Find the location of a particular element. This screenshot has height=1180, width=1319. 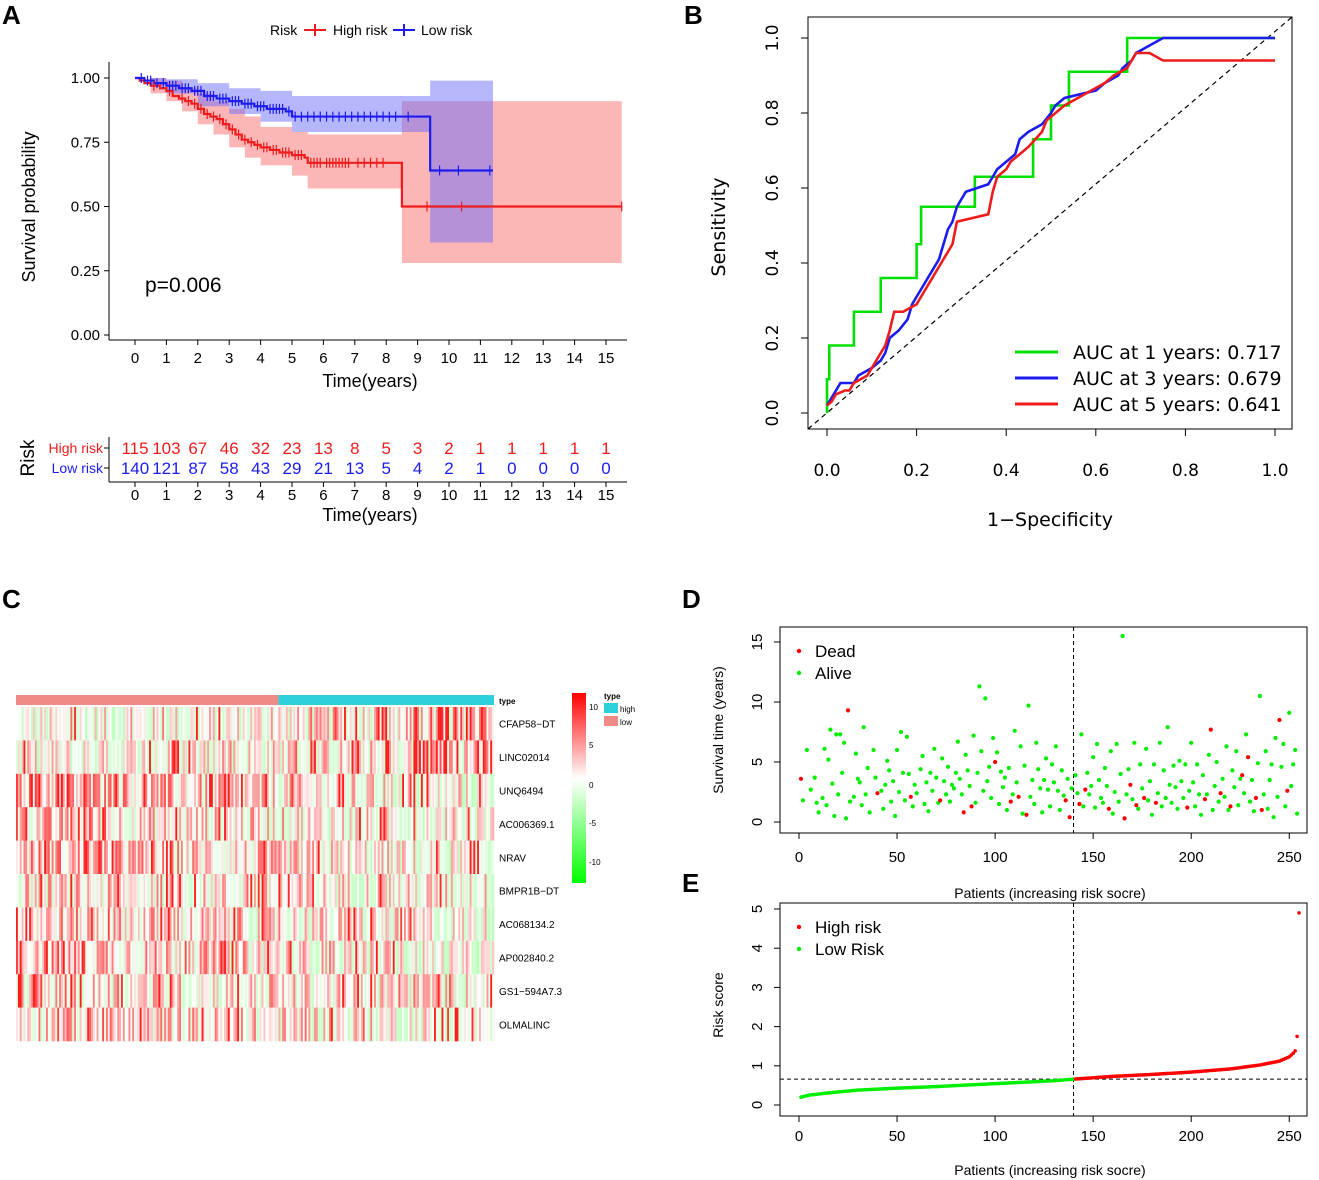

roc-y-tick-label: 0.0 is located at coordinates (773, 412).